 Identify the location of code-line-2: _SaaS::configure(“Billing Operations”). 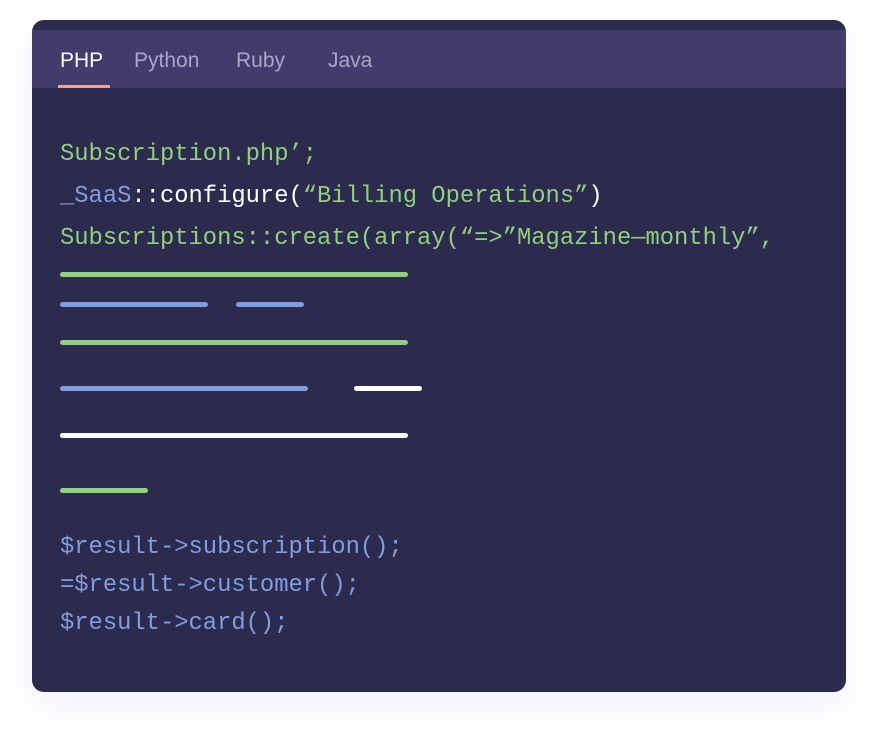
(331, 196).